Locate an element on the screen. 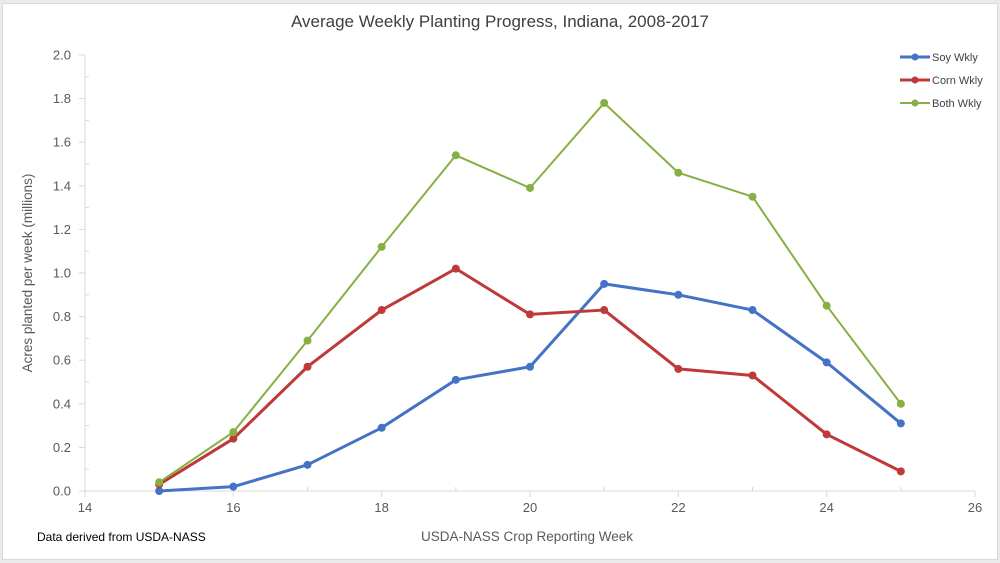 The width and height of the screenshot is (1000, 563). legend-marker-both-wkly is located at coordinates (915, 103).